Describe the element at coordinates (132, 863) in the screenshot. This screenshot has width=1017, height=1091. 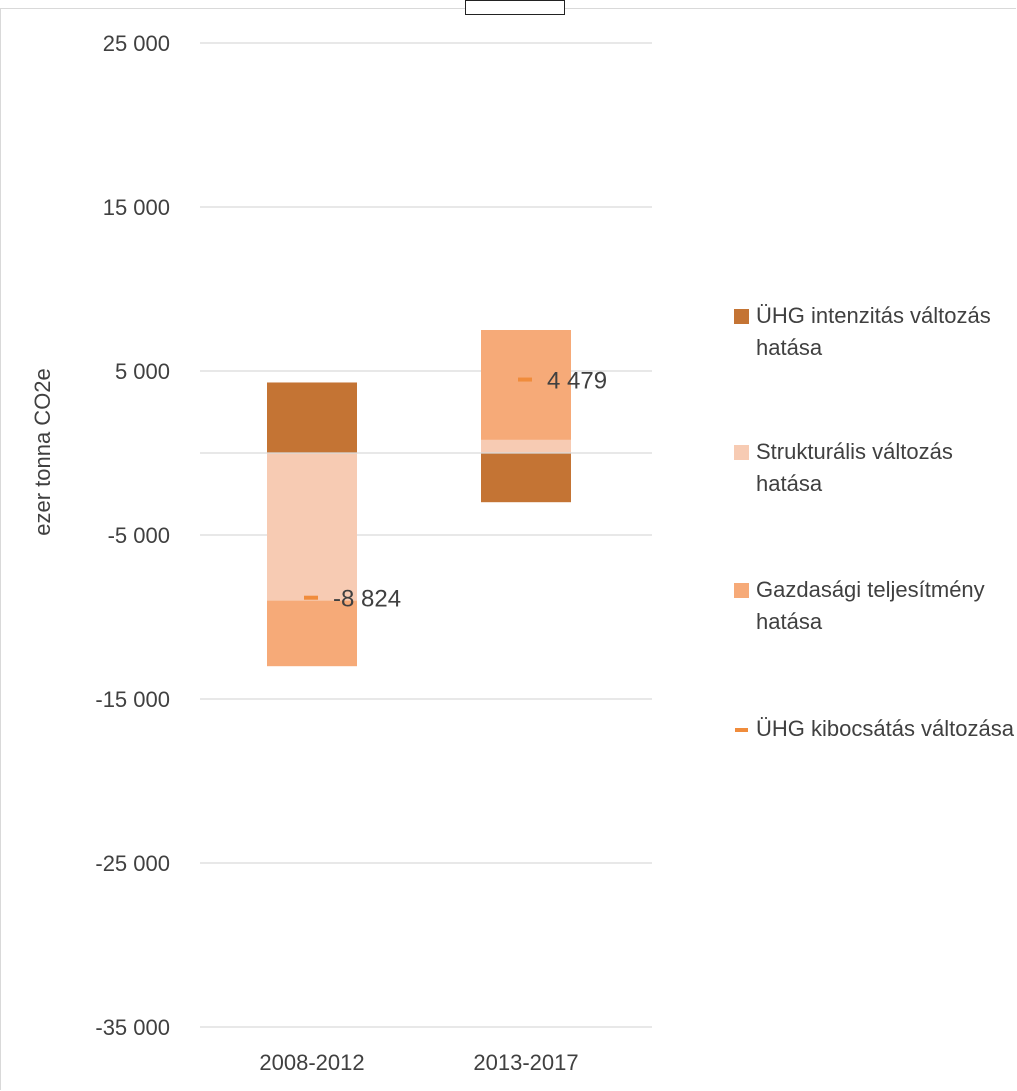
I see `y-tick-label: -25 000` at that location.